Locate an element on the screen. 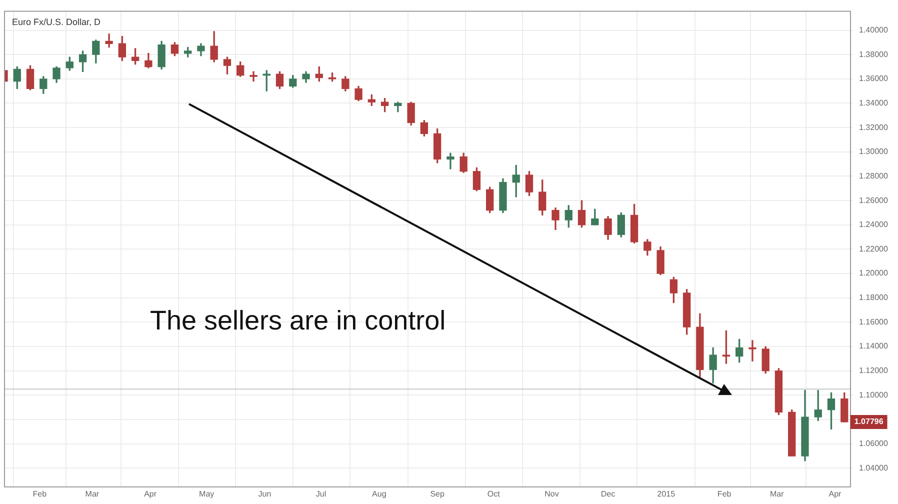  y-tick-label: 1.26000 is located at coordinates (873, 200).